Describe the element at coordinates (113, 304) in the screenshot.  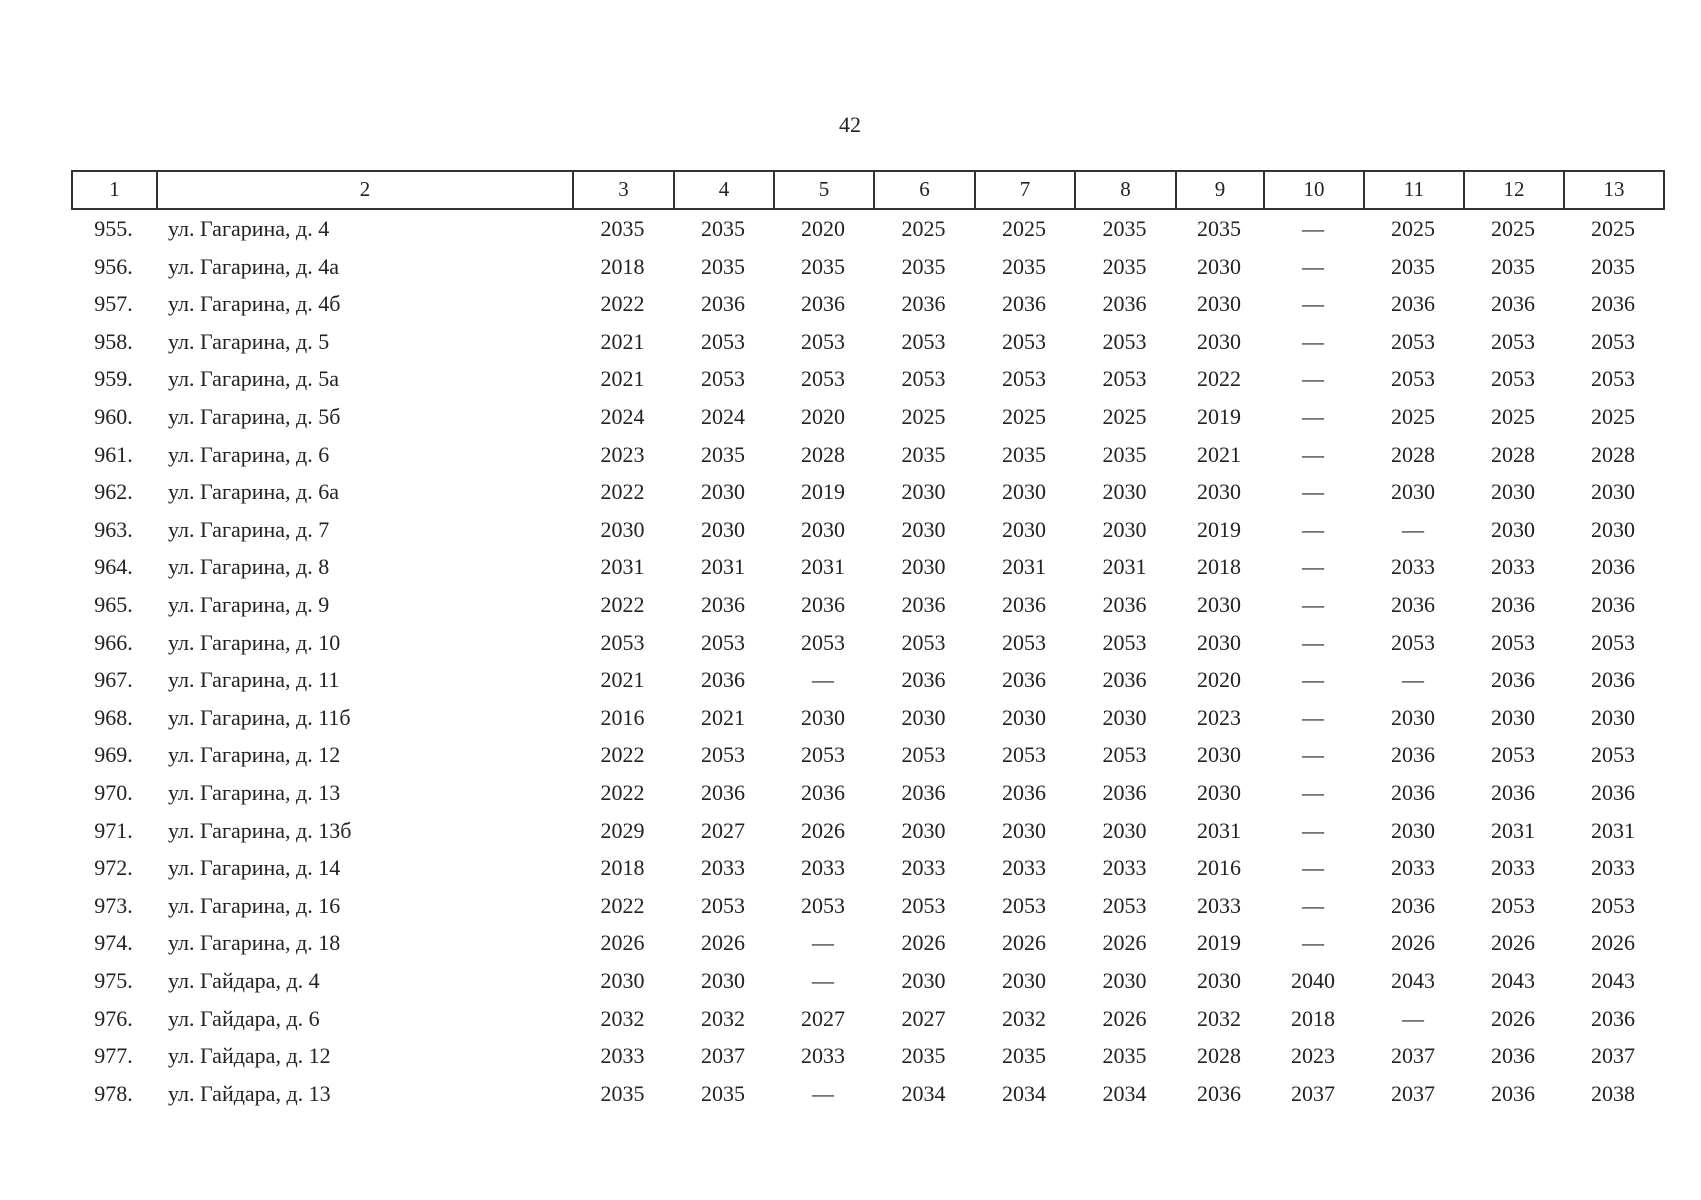
I see `row-number: 957.` at that location.